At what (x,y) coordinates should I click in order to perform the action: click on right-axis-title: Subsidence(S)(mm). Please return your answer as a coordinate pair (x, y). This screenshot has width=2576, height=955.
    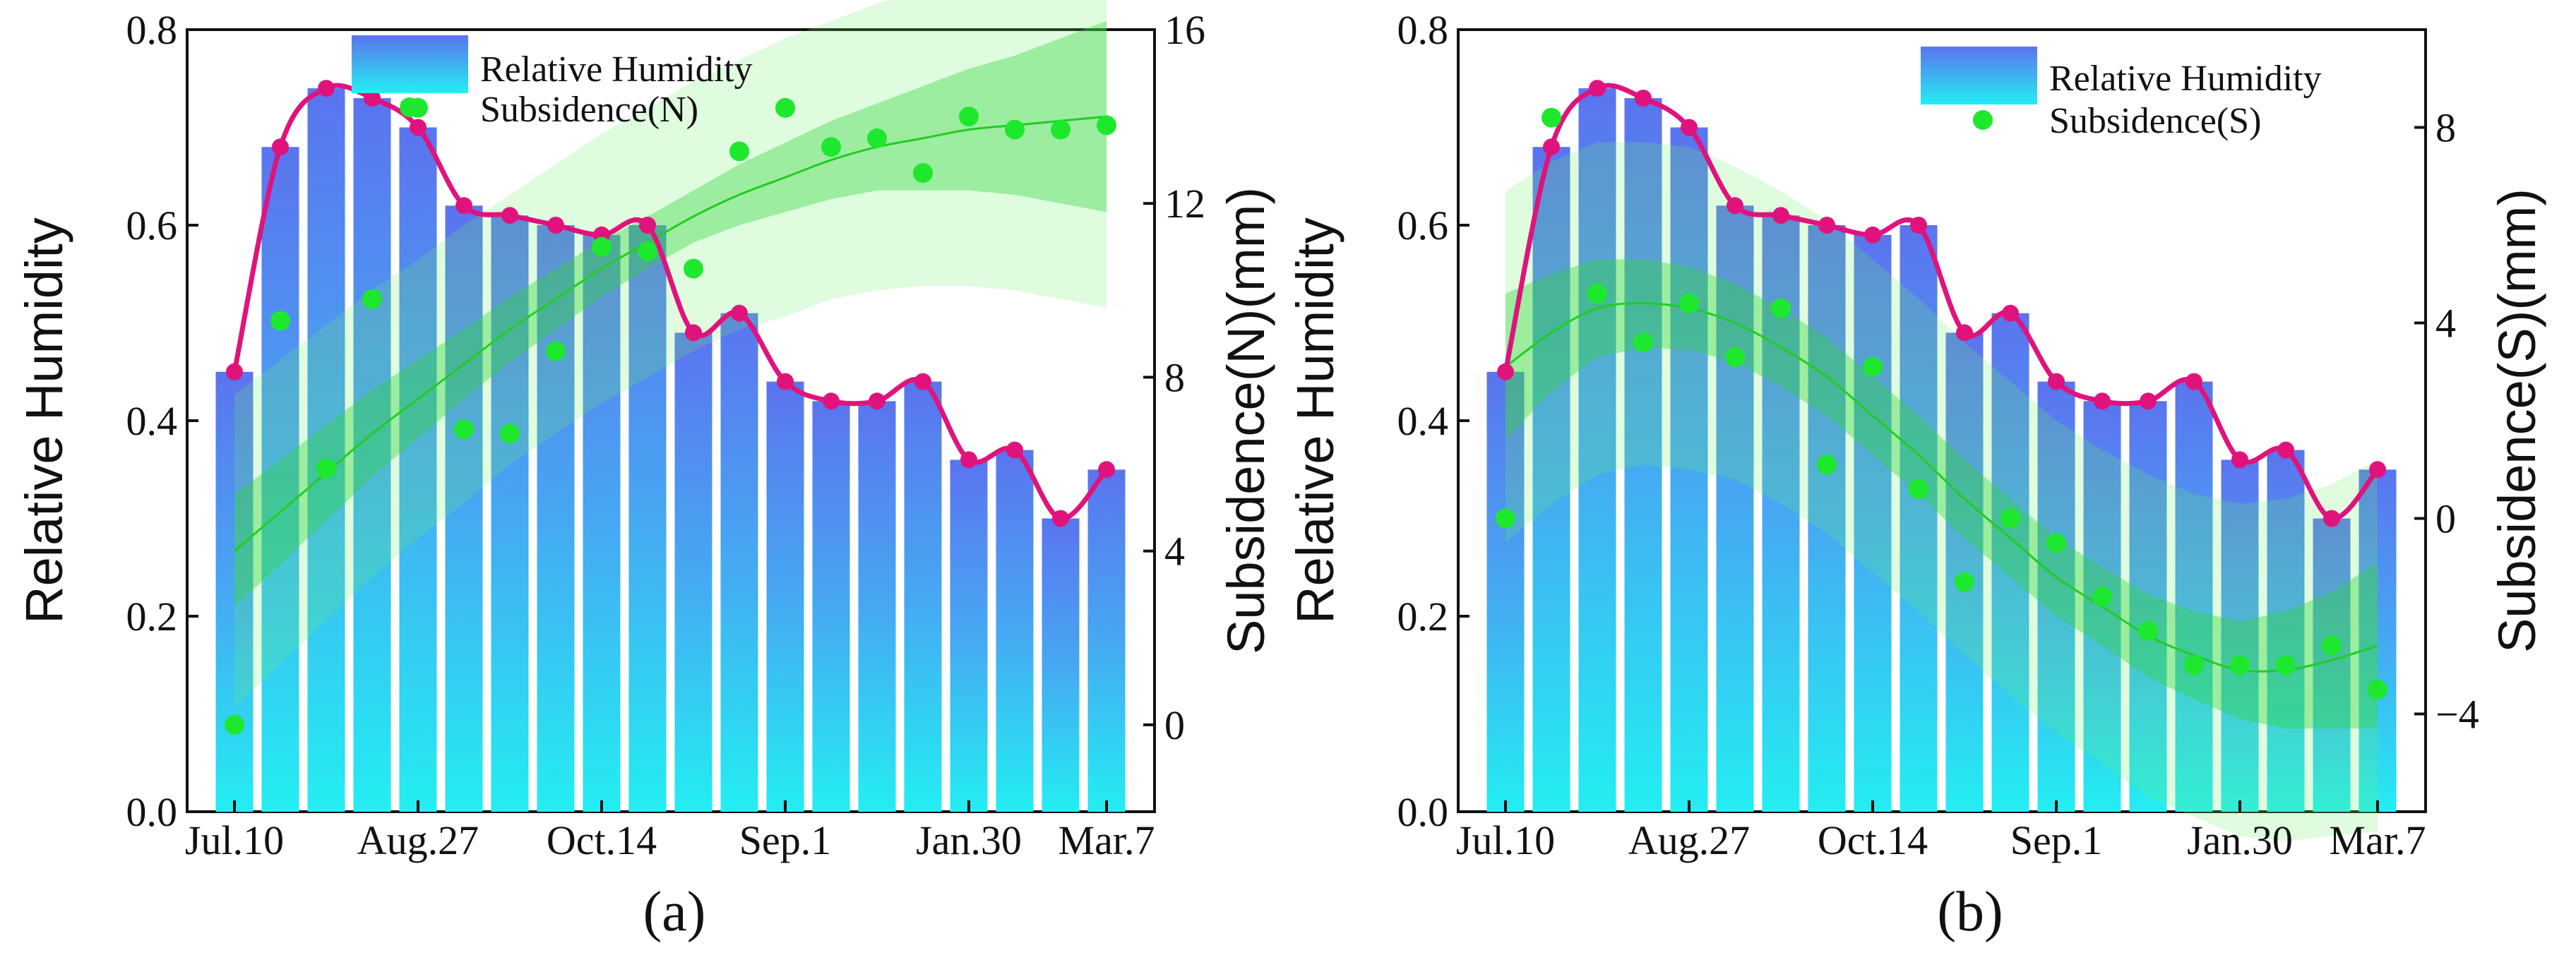
    Looking at the image, I should click on (2517, 420).